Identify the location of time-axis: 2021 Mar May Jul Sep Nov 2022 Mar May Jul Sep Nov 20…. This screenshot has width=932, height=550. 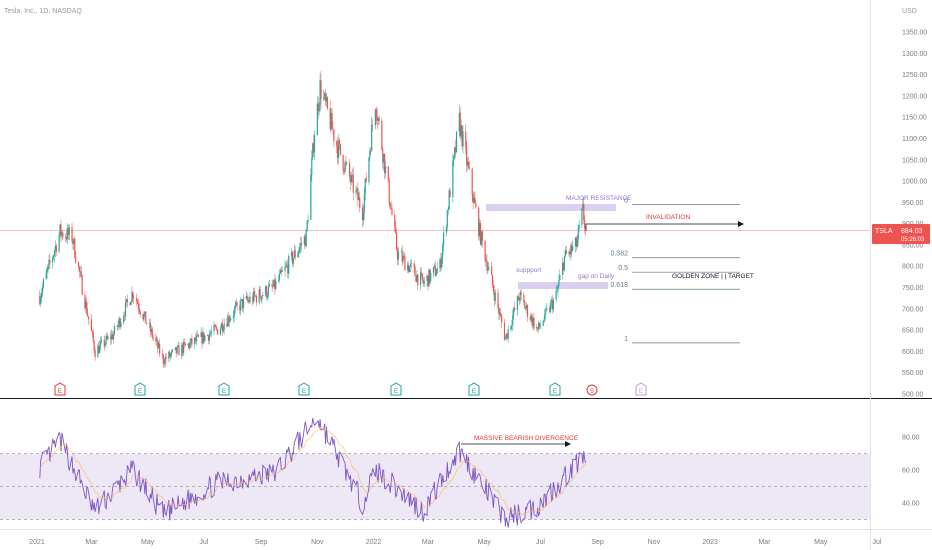
(455, 542).